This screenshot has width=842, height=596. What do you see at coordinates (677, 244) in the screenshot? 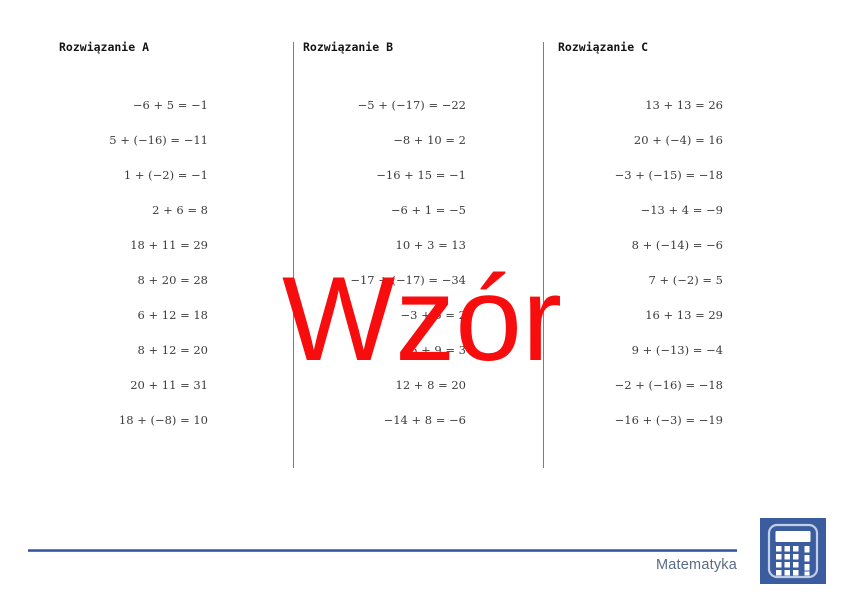
I see `equation: 8 + (−14) = −6` at bounding box center [677, 244].